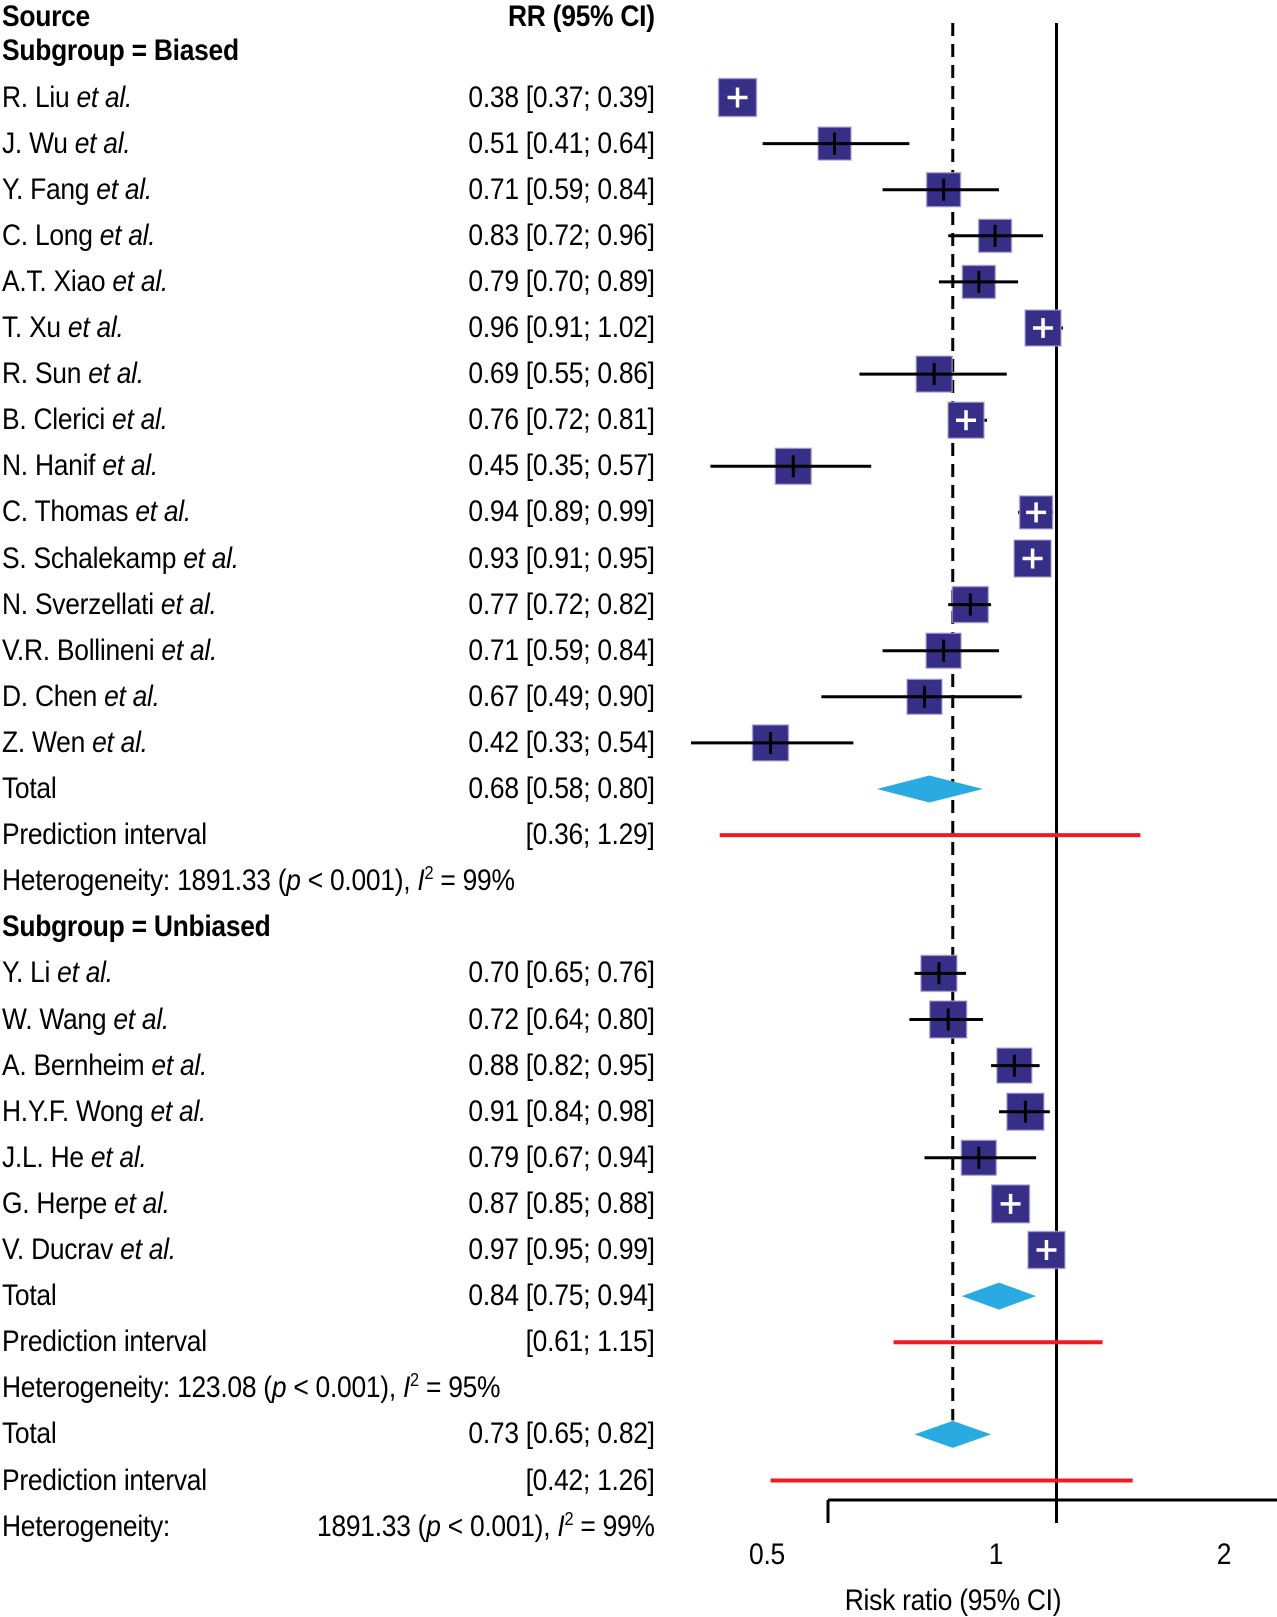  Describe the element at coordinates (96, 512) in the screenshot. I see `study-label: C. Thomas et al.` at that location.